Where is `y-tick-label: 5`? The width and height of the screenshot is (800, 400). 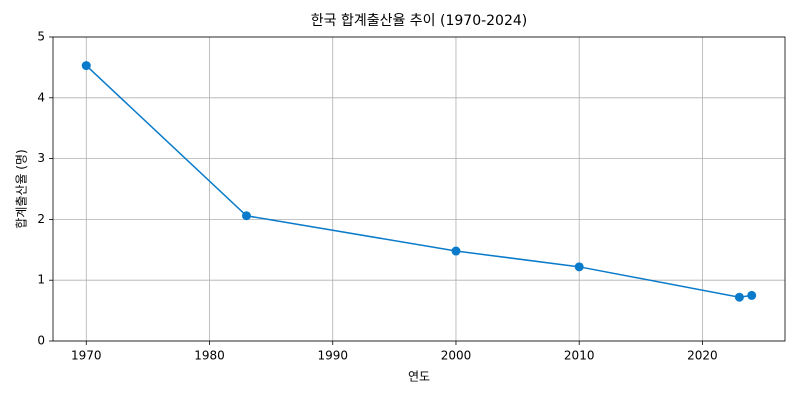 y-tick-label: 5 is located at coordinates (41, 37).